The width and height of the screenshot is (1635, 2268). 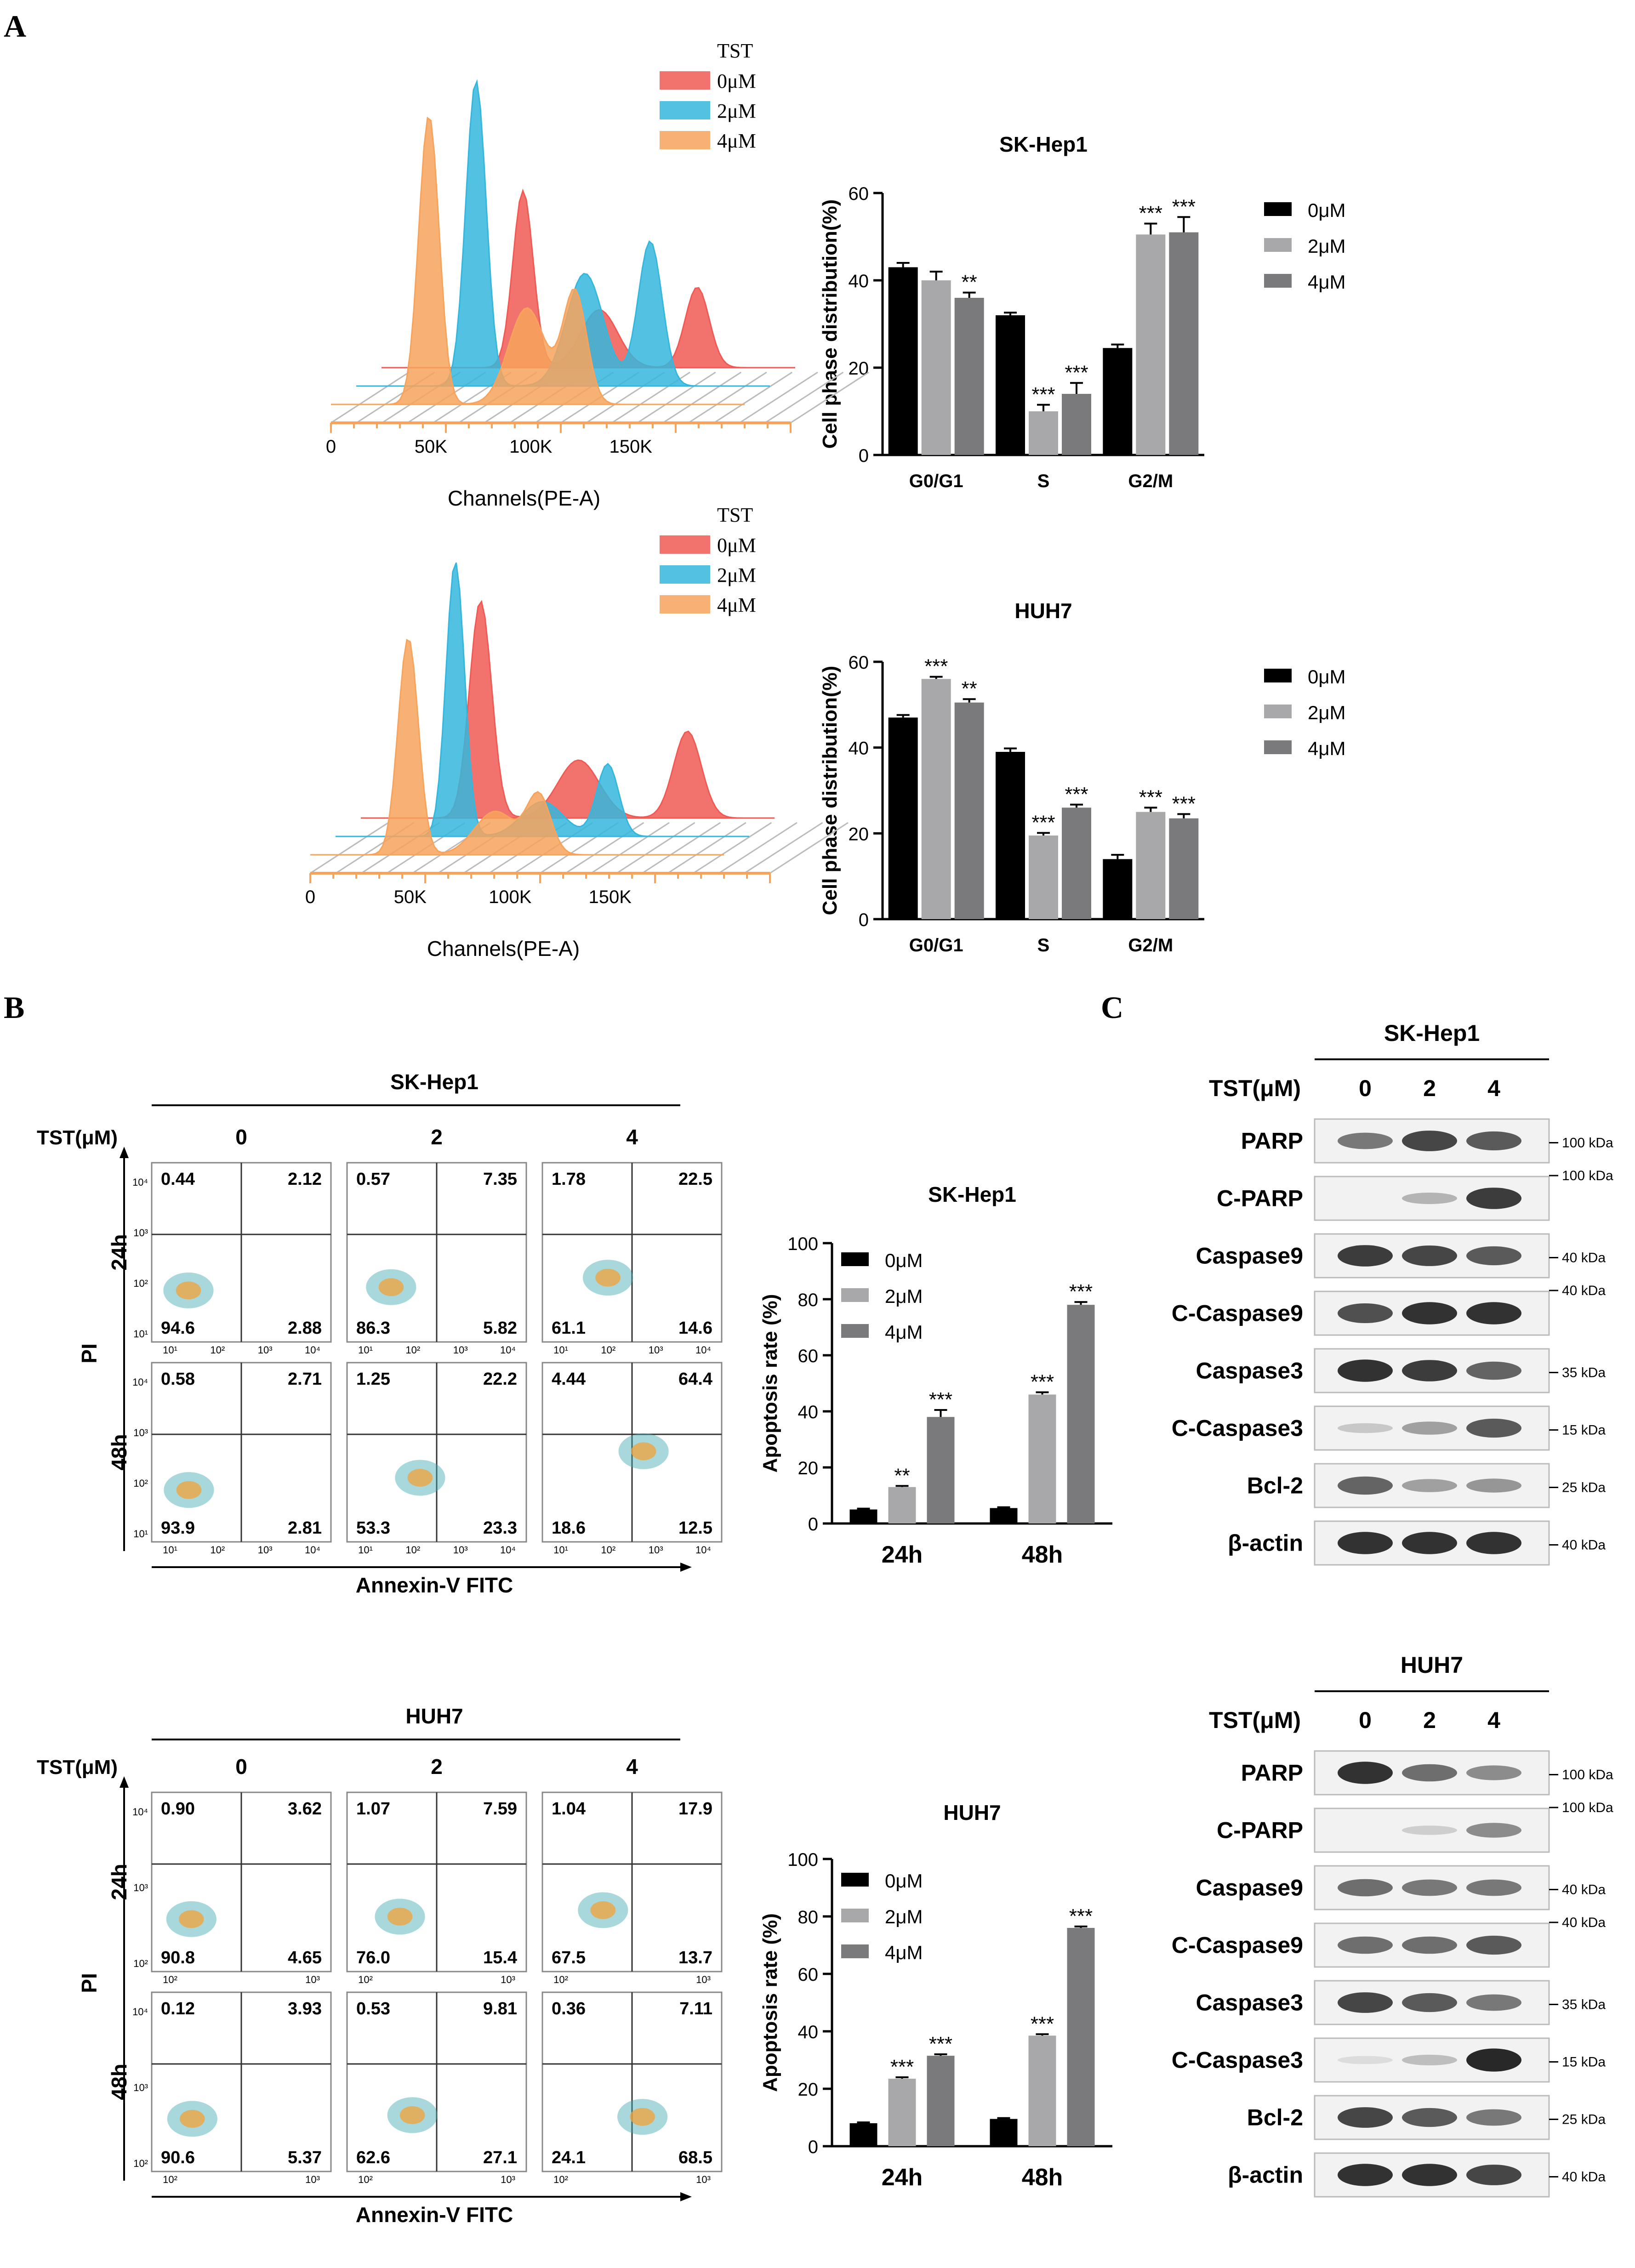 What do you see at coordinates (140, 1233) in the screenshot?
I see `y-tick-label: 10³` at bounding box center [140, 1233].